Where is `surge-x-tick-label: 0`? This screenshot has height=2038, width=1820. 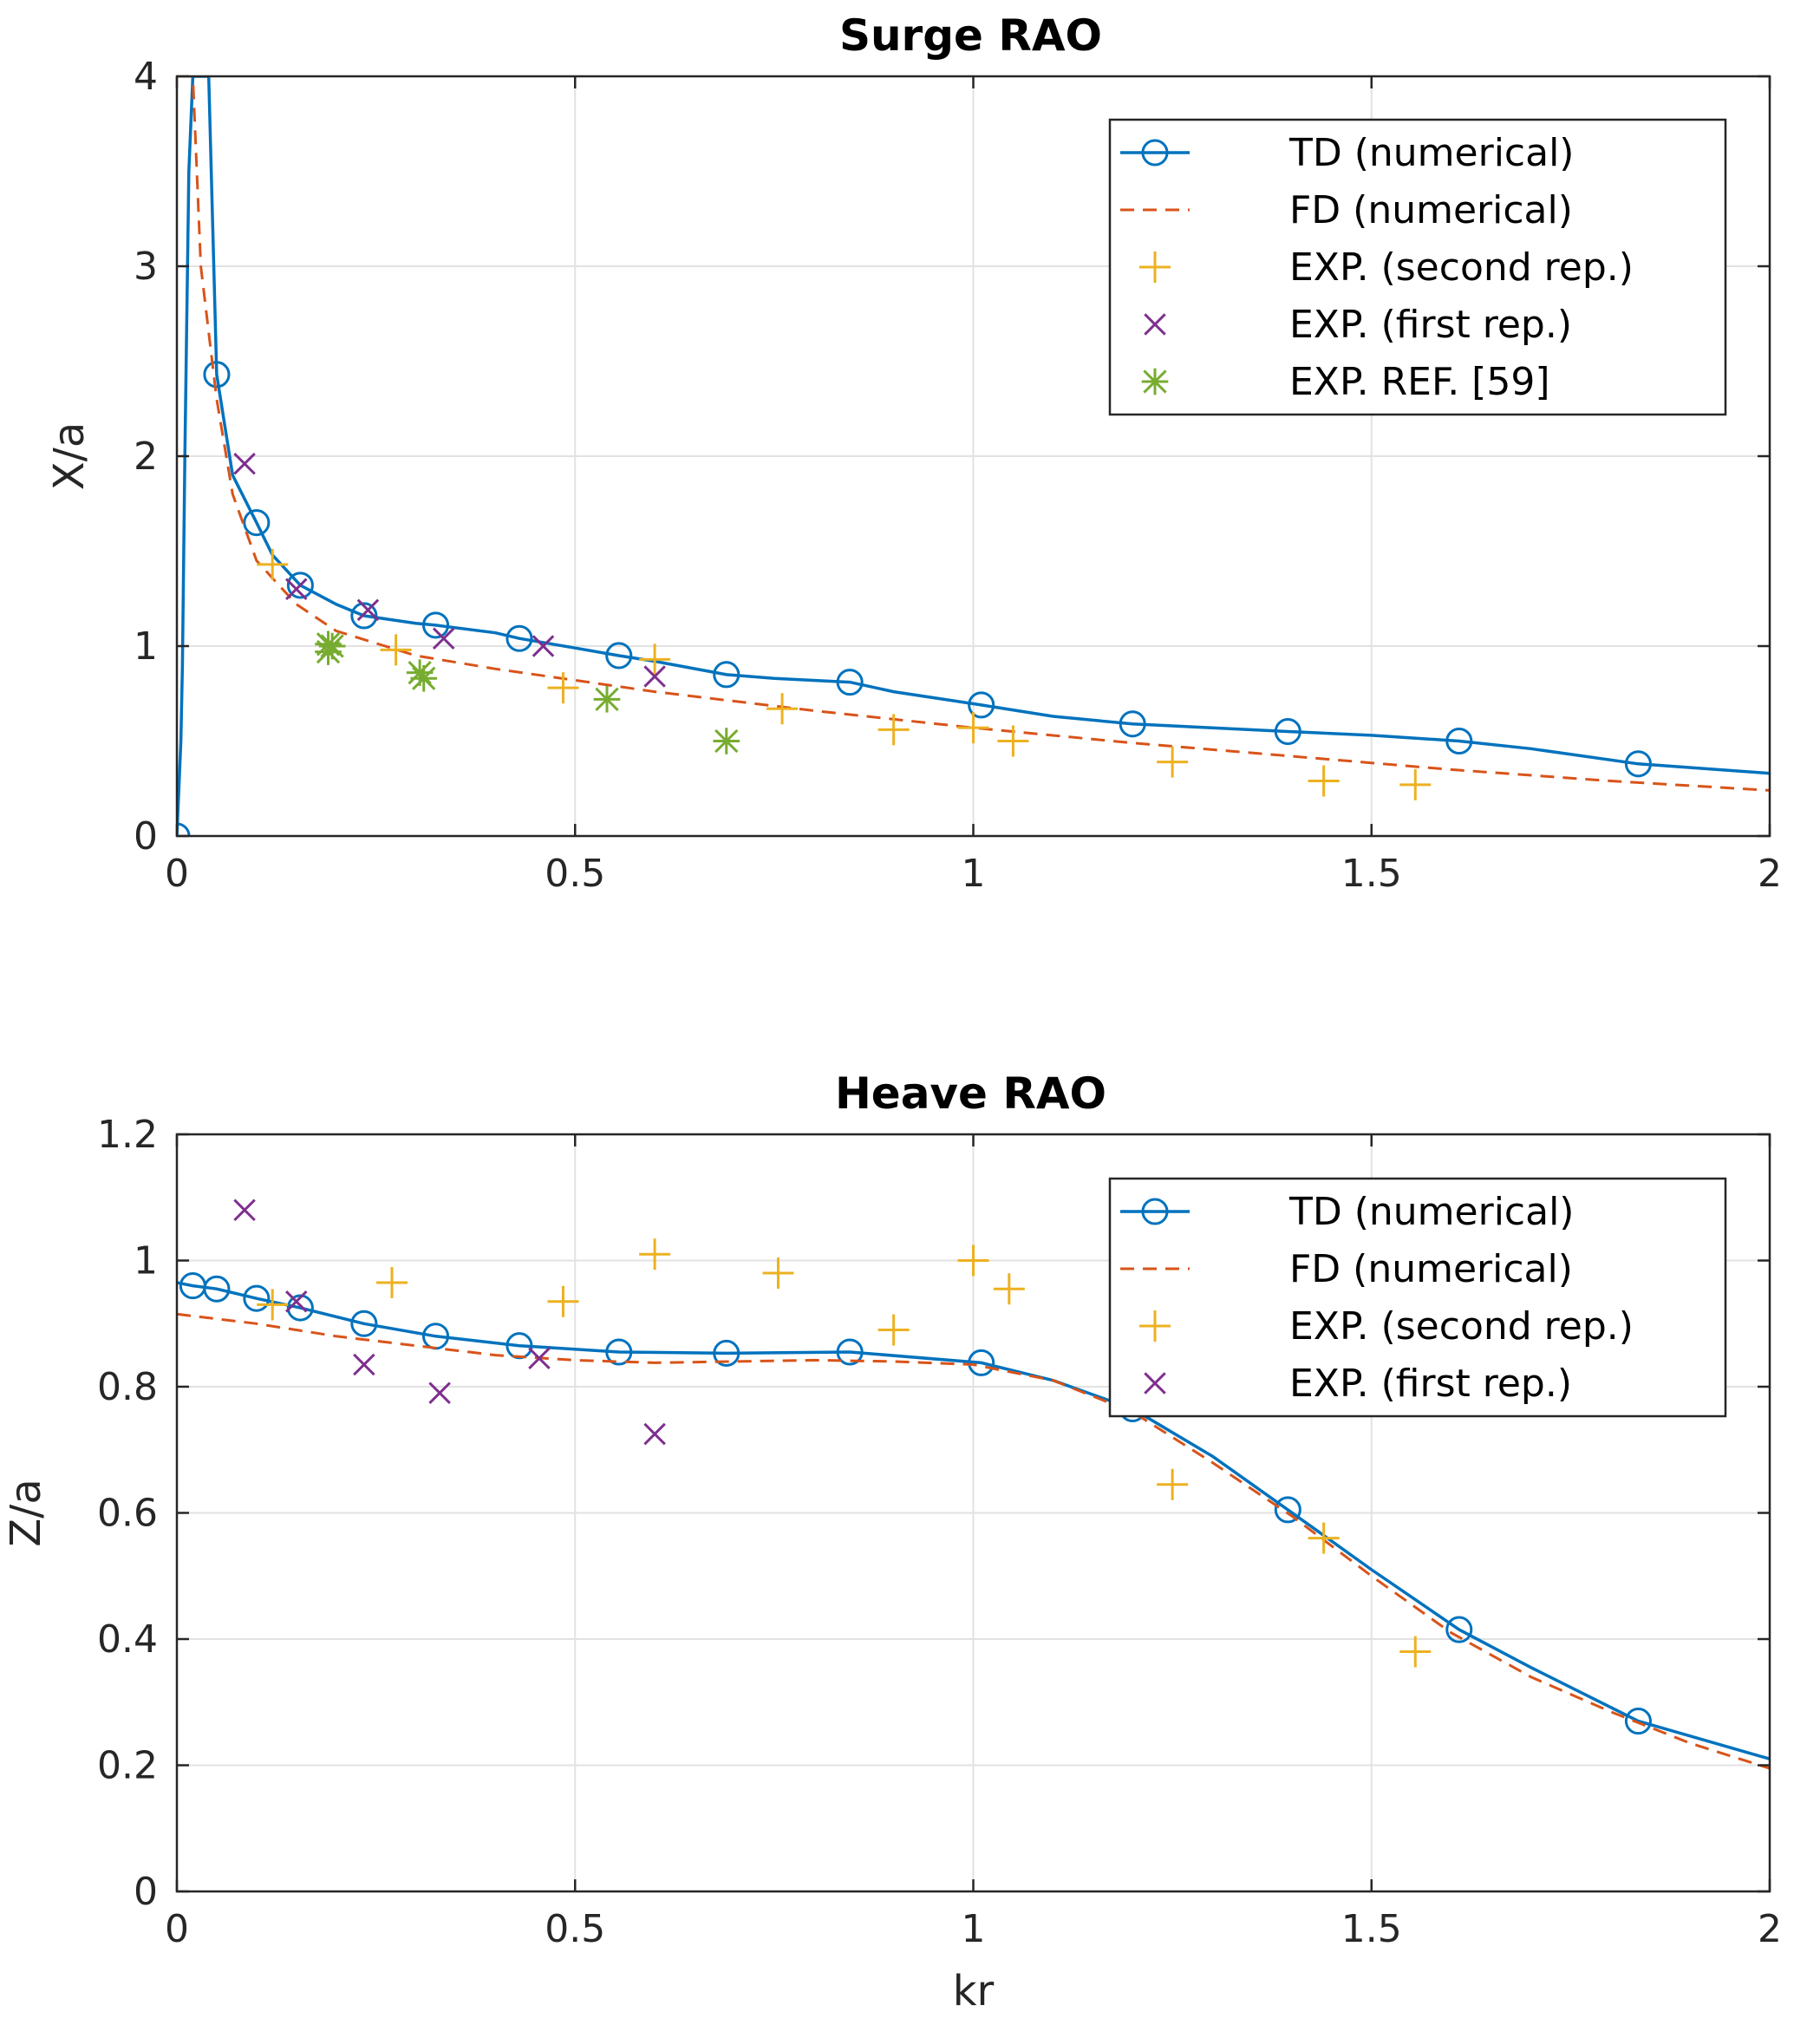
surge-x-tick-label: 0 is located at coordinates (177, 874).